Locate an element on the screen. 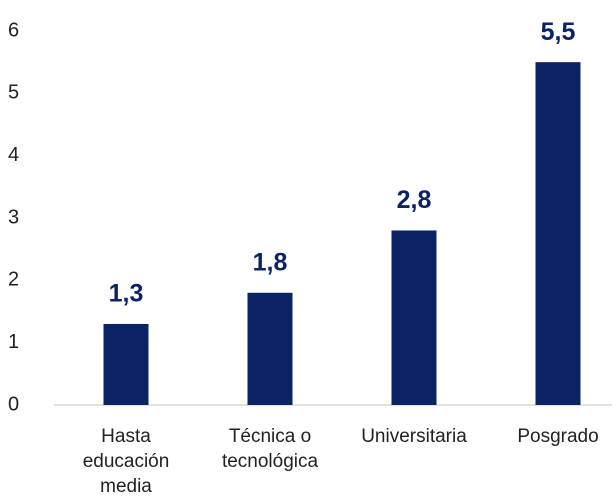 This screenshot has width=616, height=500. x-tick-label: Universitaria is located at coordinates (414, 436).